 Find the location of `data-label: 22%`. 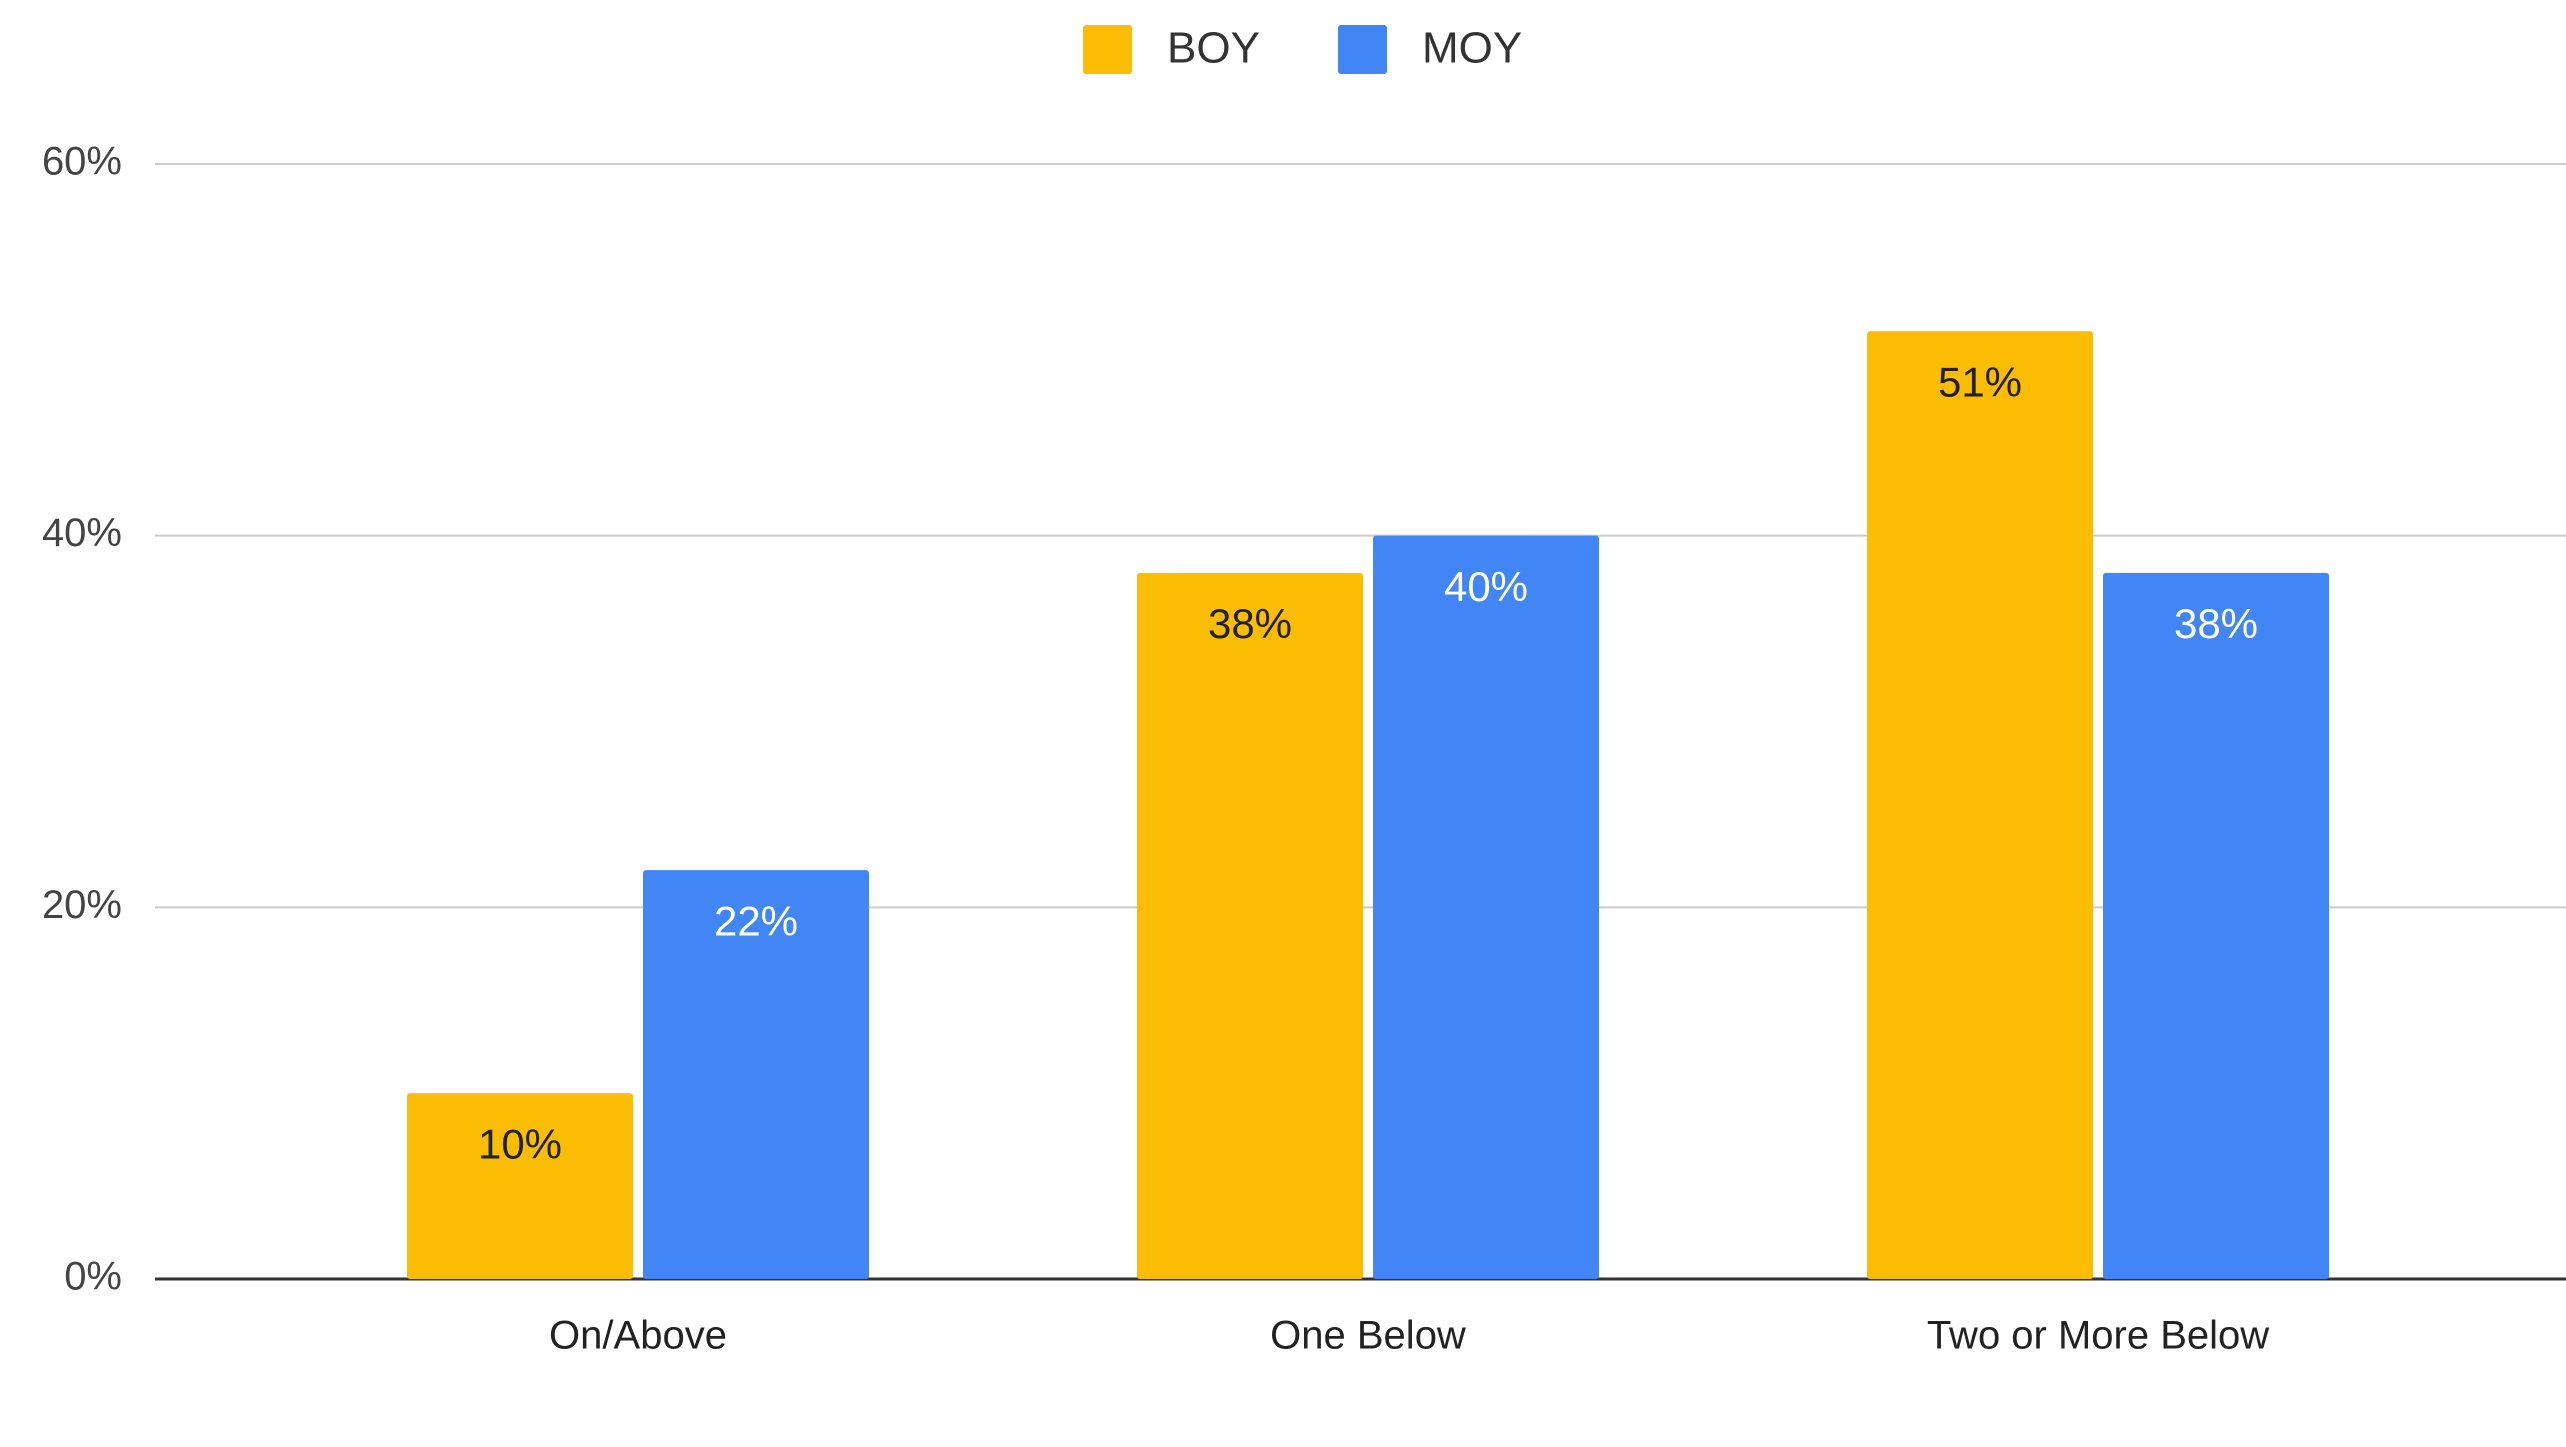

data-label: 22% is located at coordinates (756, 920).